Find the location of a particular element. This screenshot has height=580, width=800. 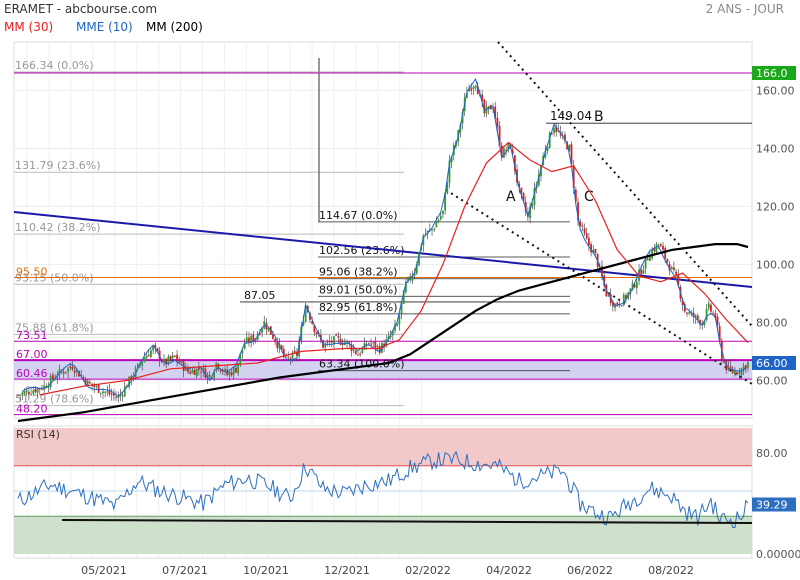

x-tick-label: 12/2021 is located at coordinates (347, 570).